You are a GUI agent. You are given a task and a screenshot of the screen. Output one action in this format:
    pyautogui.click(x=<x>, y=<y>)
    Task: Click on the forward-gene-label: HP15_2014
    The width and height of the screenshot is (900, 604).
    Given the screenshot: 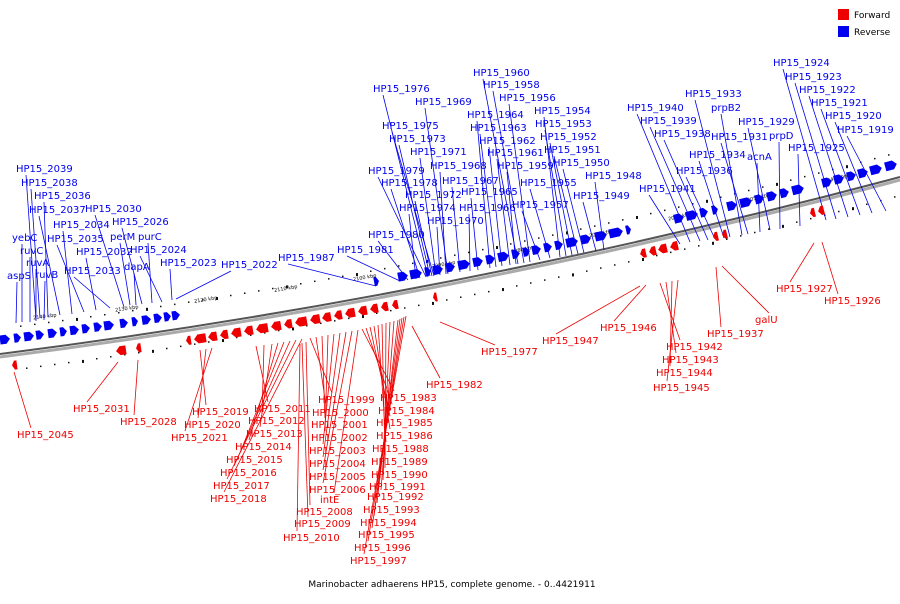 What is the action you would take?
    pyautogui.click(x=263, y=447)
    